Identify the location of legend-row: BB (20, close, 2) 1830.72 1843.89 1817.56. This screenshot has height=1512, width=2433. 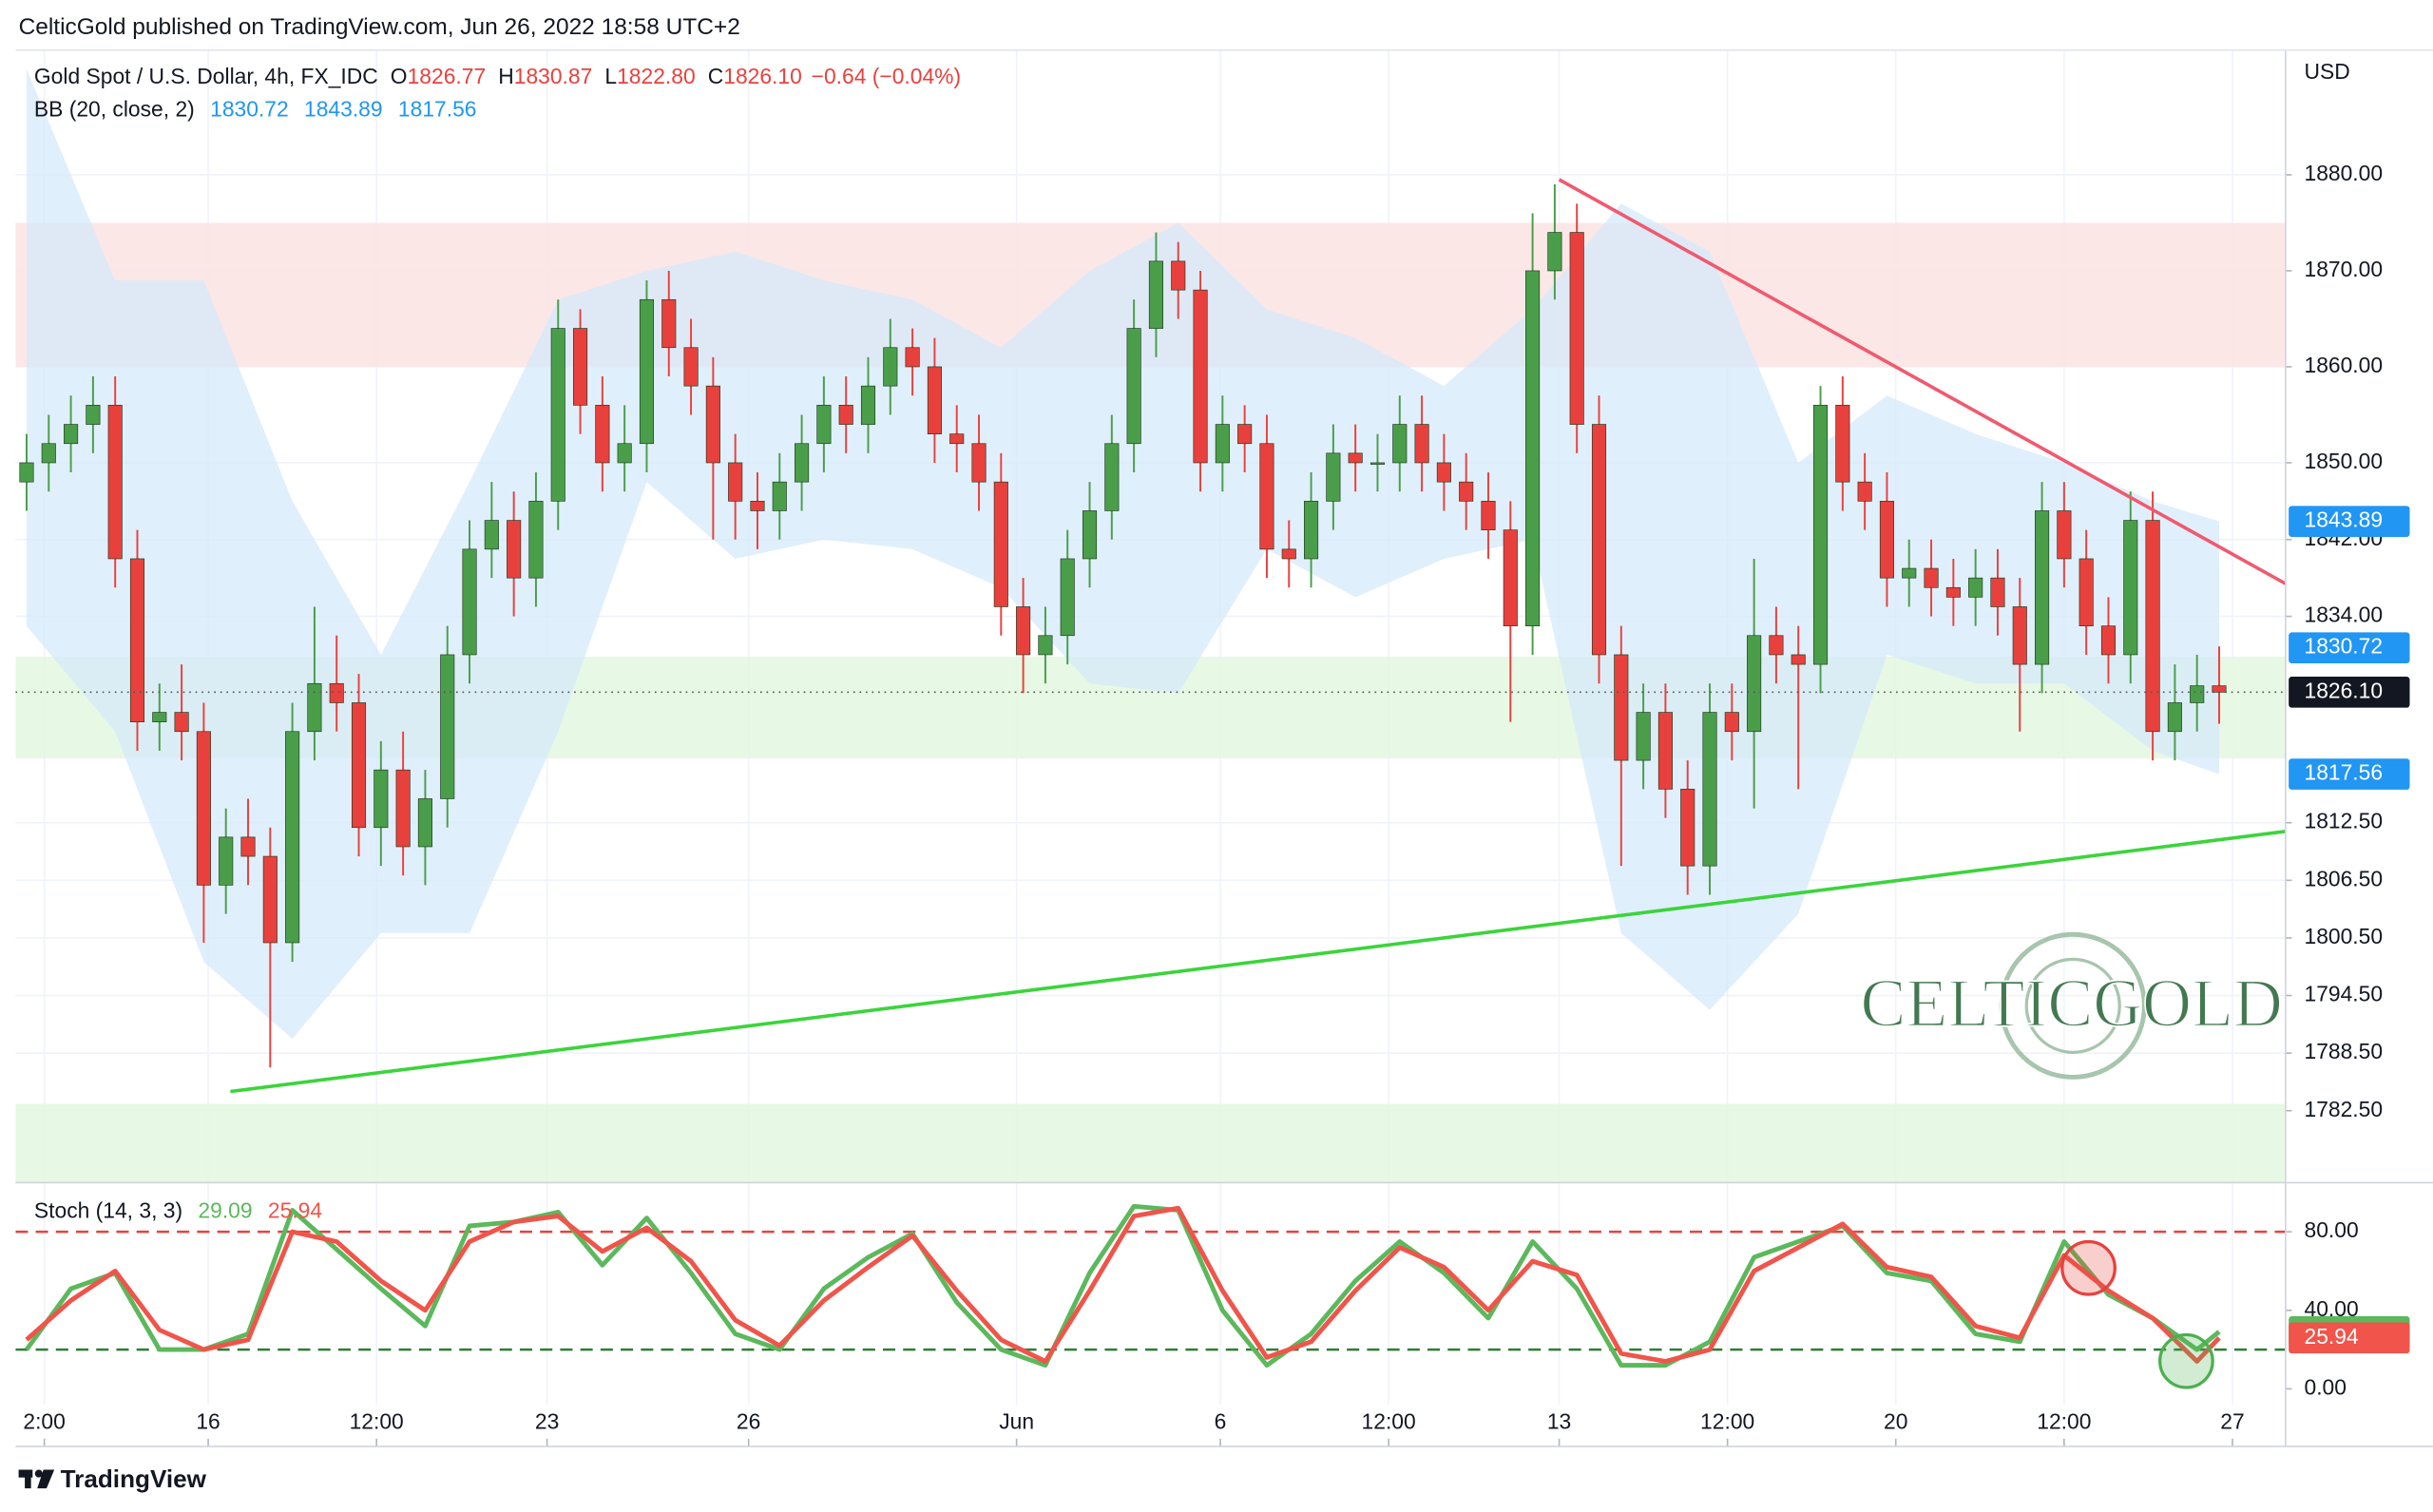
(256, 108).